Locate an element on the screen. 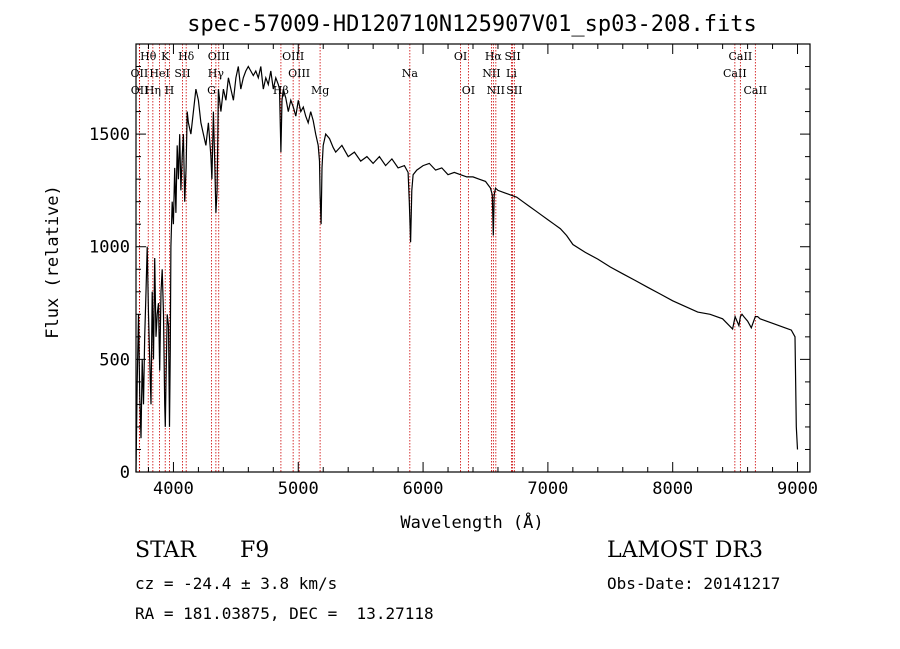 The image size is (900, 649). line-id-label: Hβ is located at coordinates (281, 90).